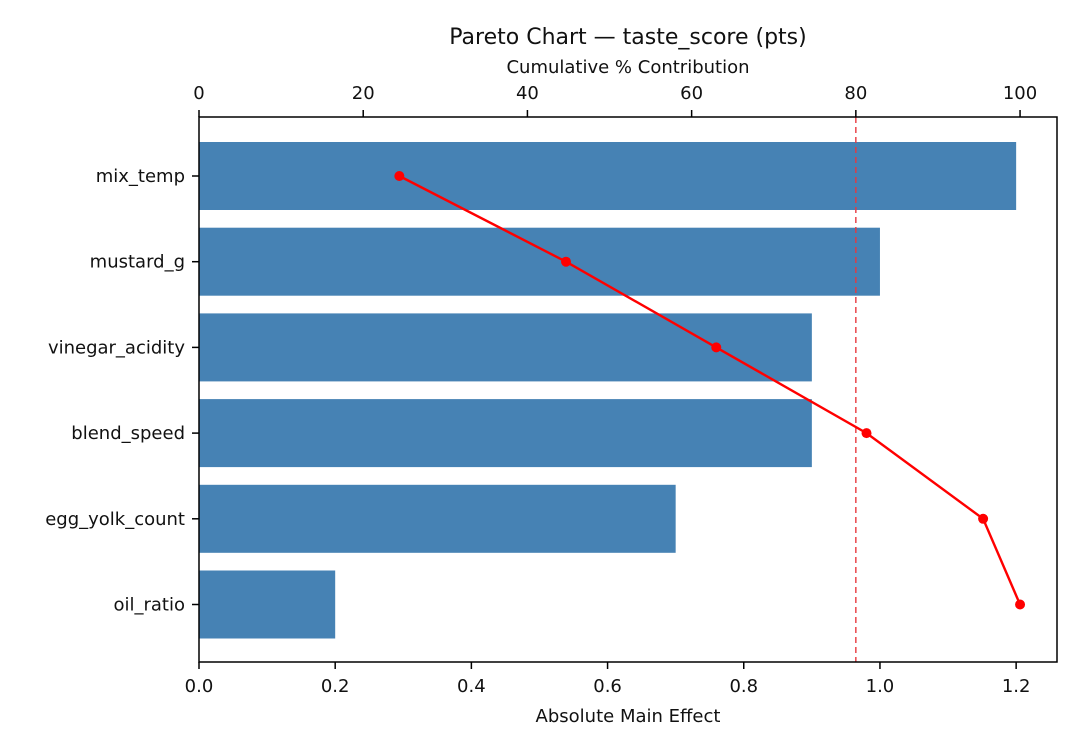  I want to click on bar-blend_speed, so click(505, 433).